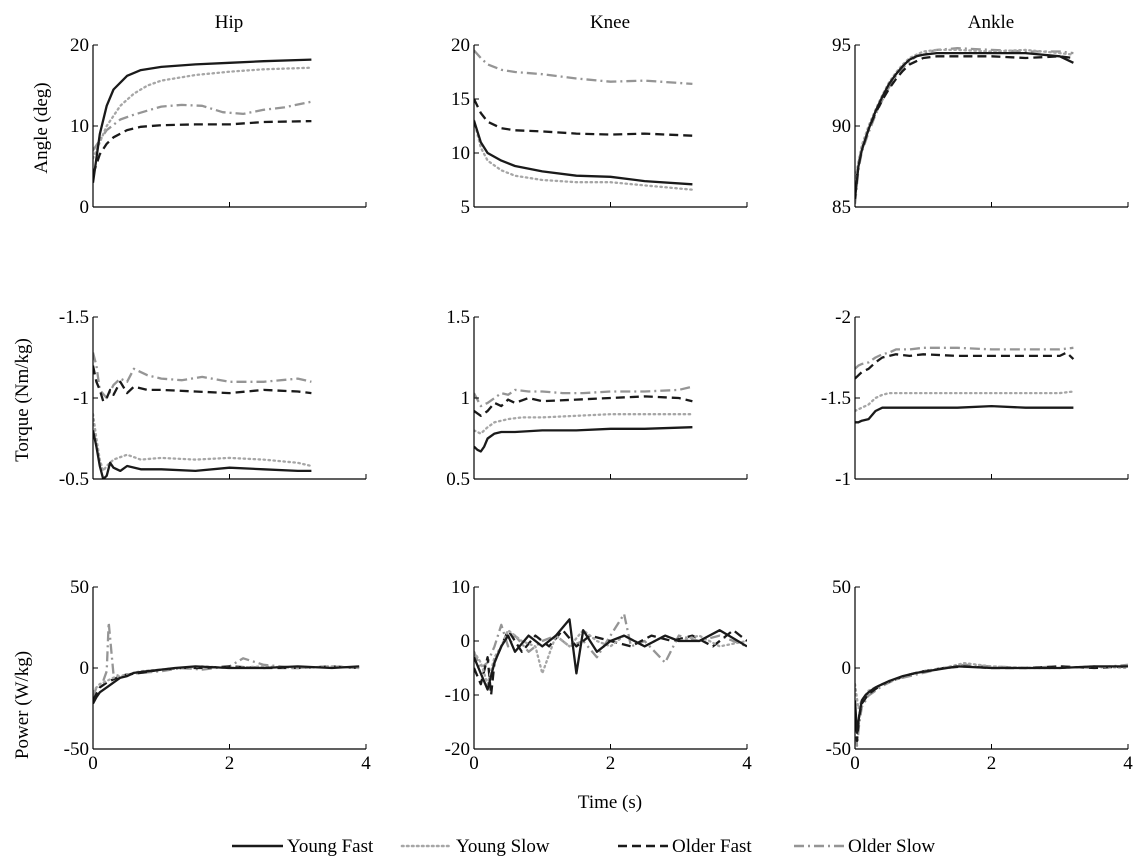  Describe the element at coordinates (503, 846) in the screenshot. I see `legend-label-young-slow: Young Slow` at that location.